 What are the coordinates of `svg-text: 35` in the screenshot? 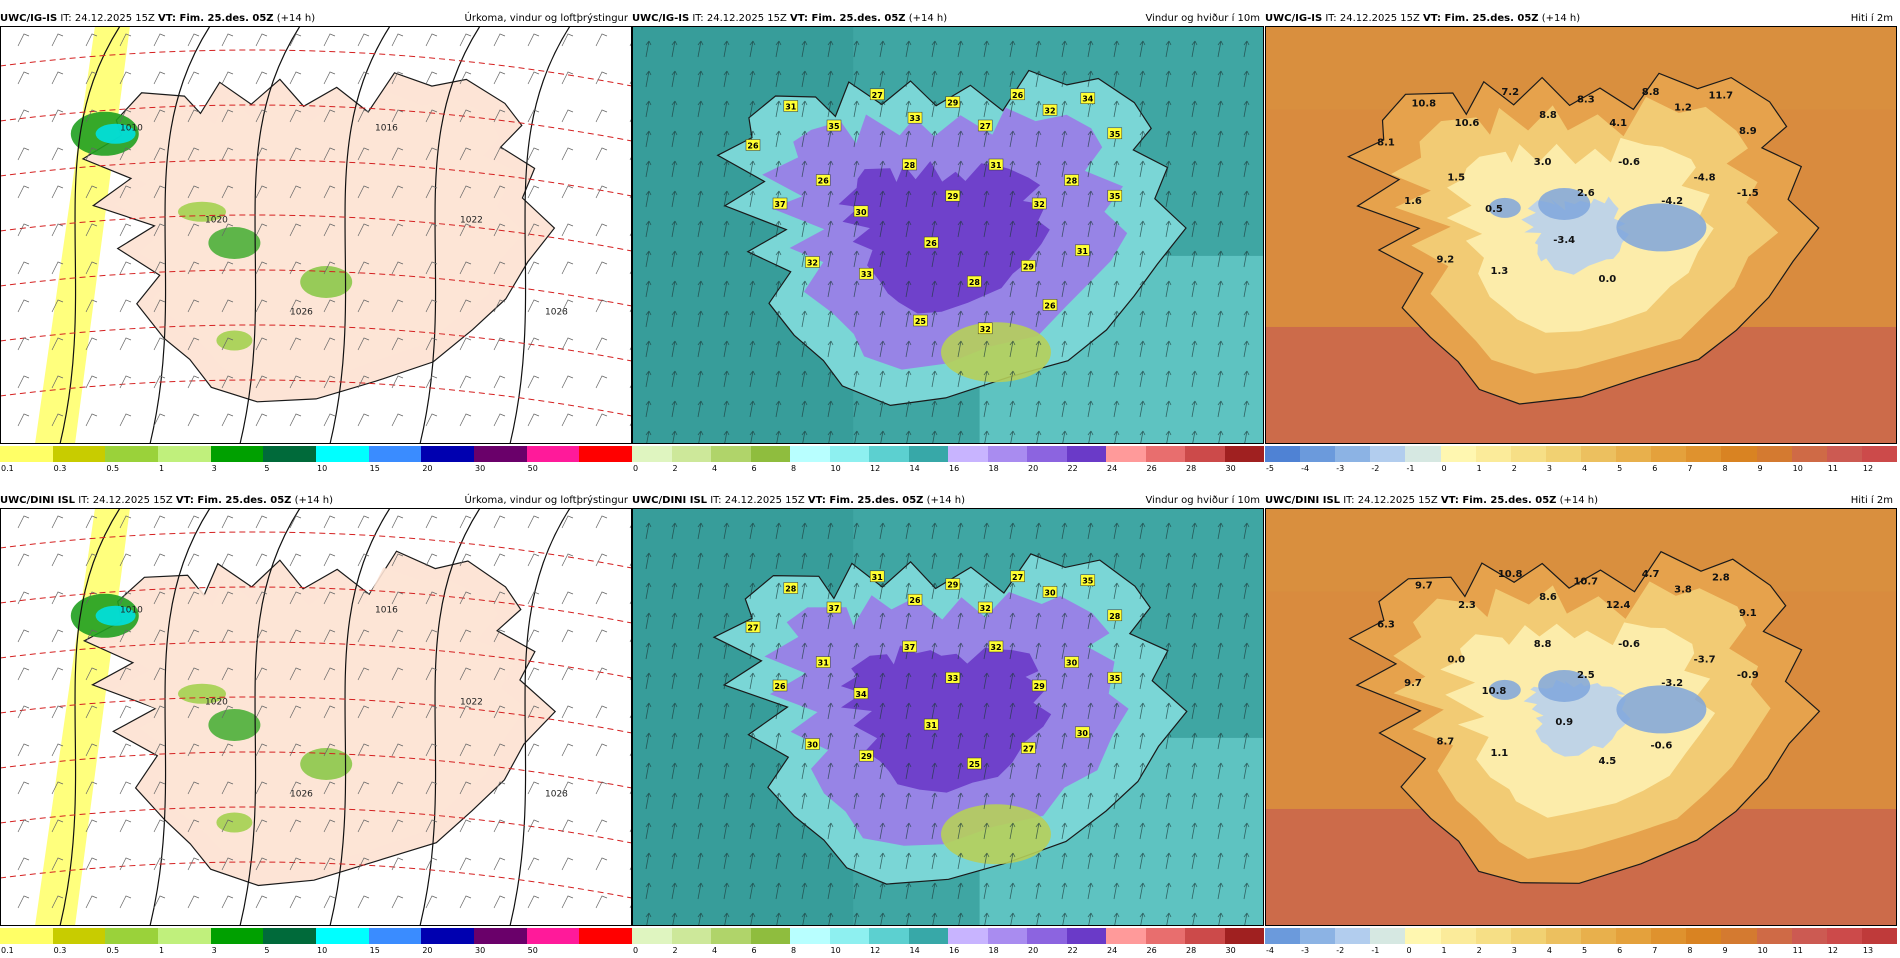 It's located at (1115, 678).